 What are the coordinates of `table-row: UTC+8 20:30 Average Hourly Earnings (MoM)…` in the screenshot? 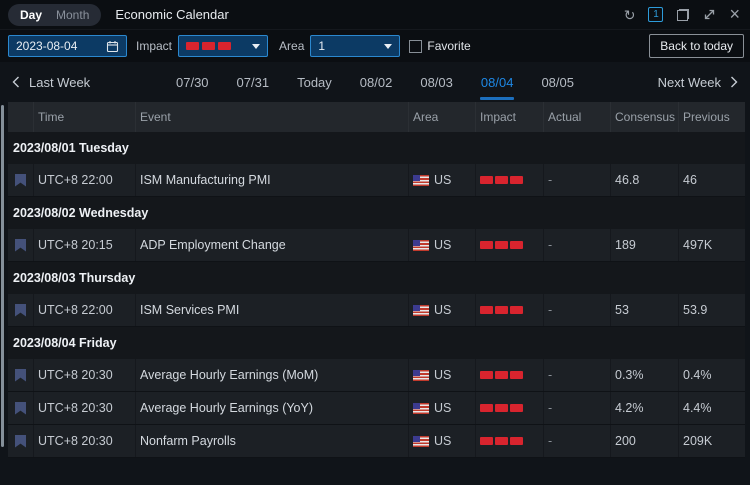 It's located at (376, 375).